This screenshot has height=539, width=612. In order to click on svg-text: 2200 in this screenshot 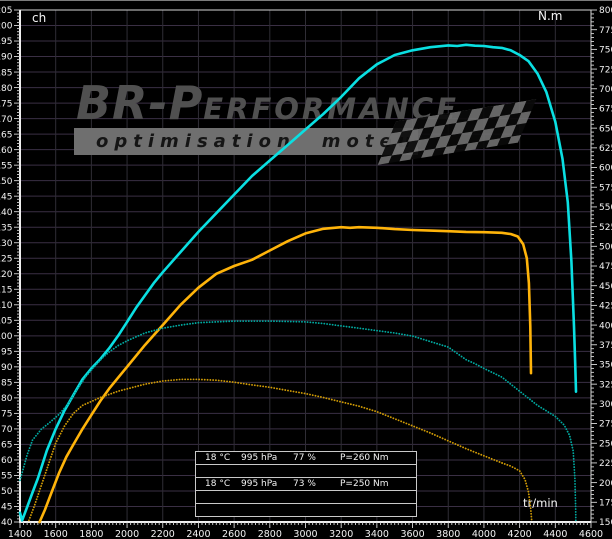, I will do `click(163, 534)`.